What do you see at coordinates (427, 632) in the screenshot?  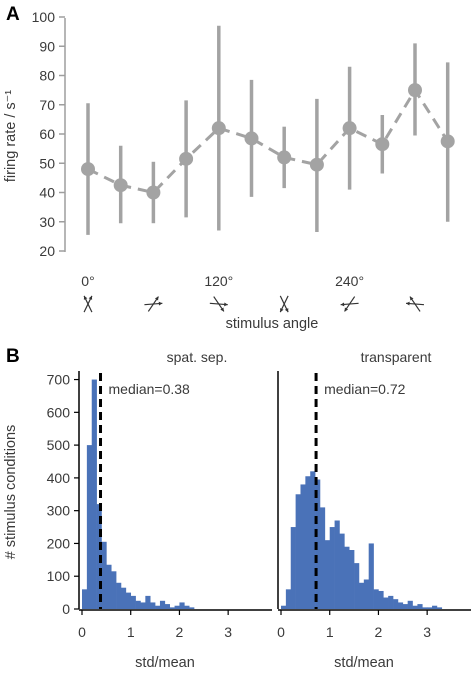 I see `histogram-x-tick-label: 3` at bounding box center [427, 632].